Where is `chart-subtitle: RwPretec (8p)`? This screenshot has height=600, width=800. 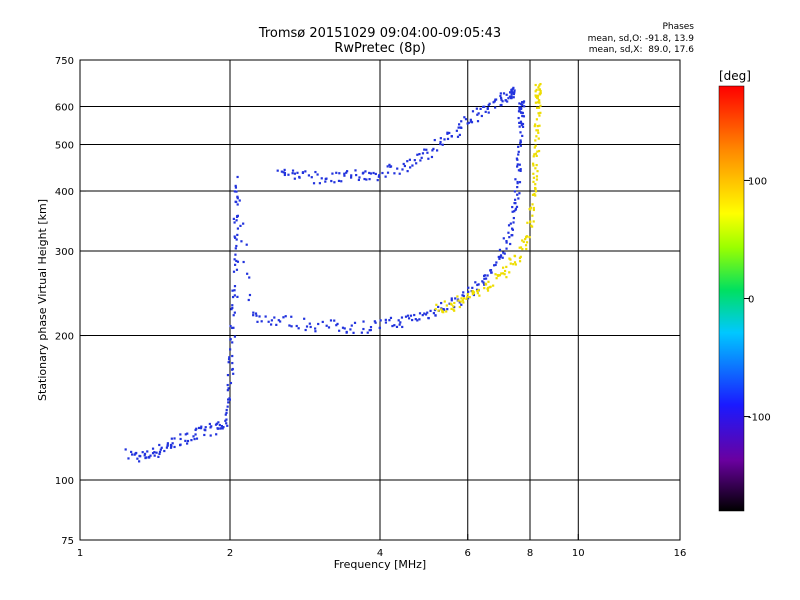 chart-subtitle: RwPretec (8p) is located at coordinates (380, 48).